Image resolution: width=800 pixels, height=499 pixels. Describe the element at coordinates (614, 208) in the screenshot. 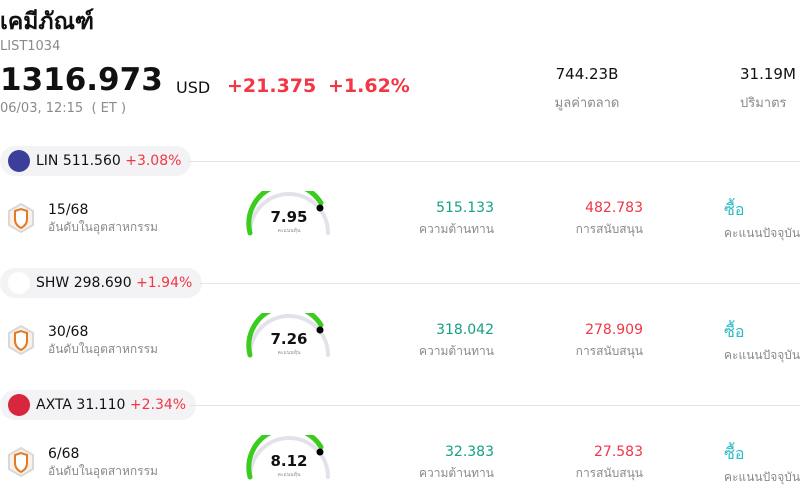

I see `support: 482.783` at that location.